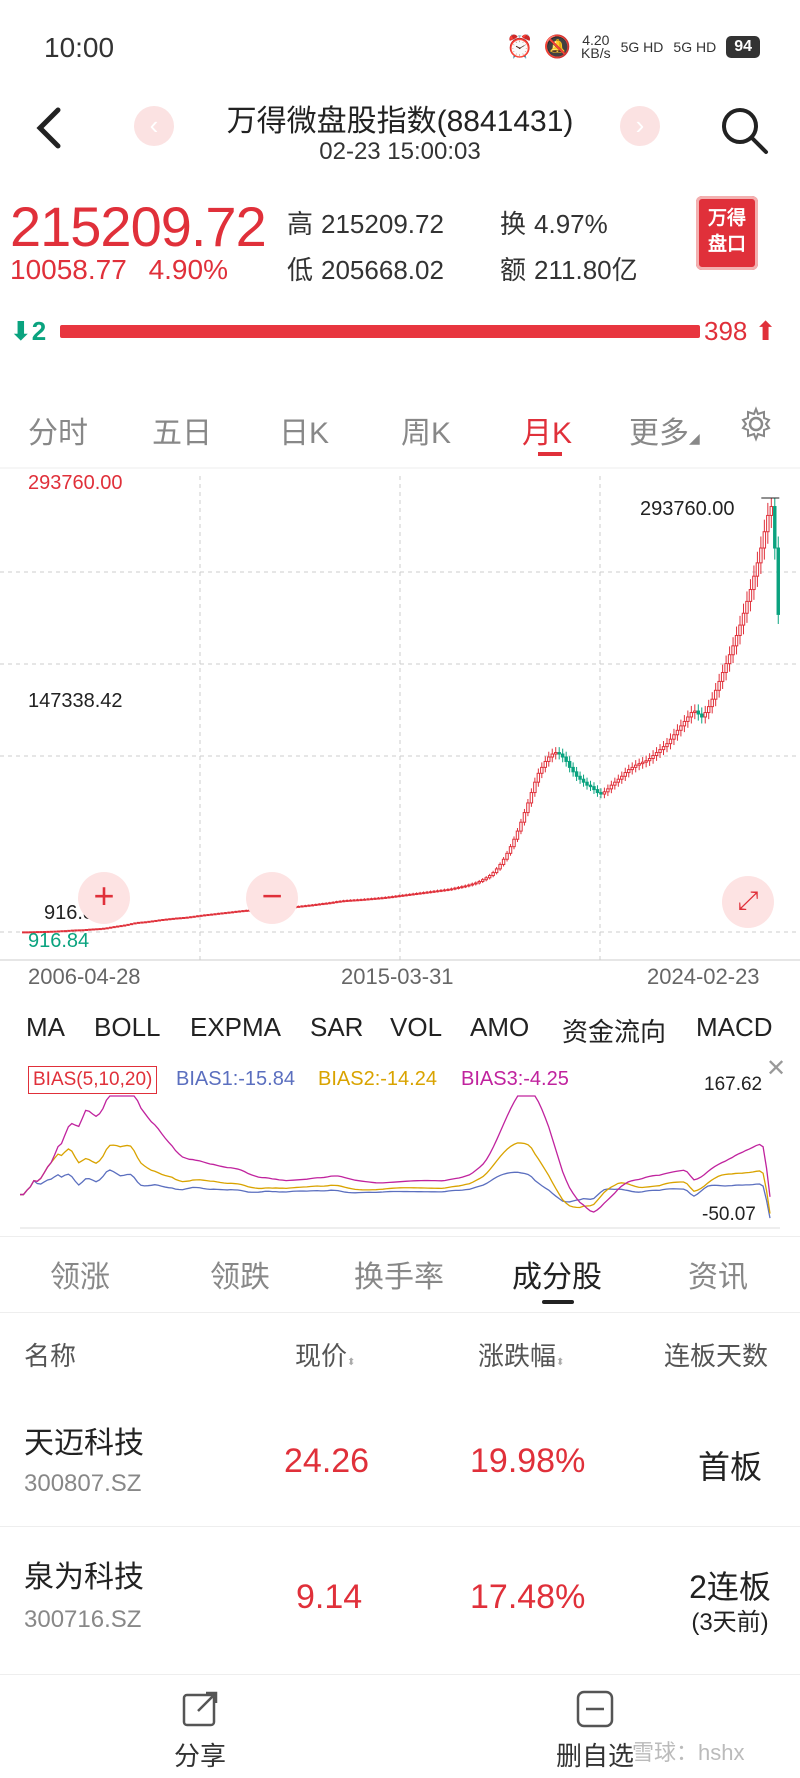 The width and height of the screenshot is (800, 1778). I want to click on tab-top-gainers: 领涨, so click(80, 1277).